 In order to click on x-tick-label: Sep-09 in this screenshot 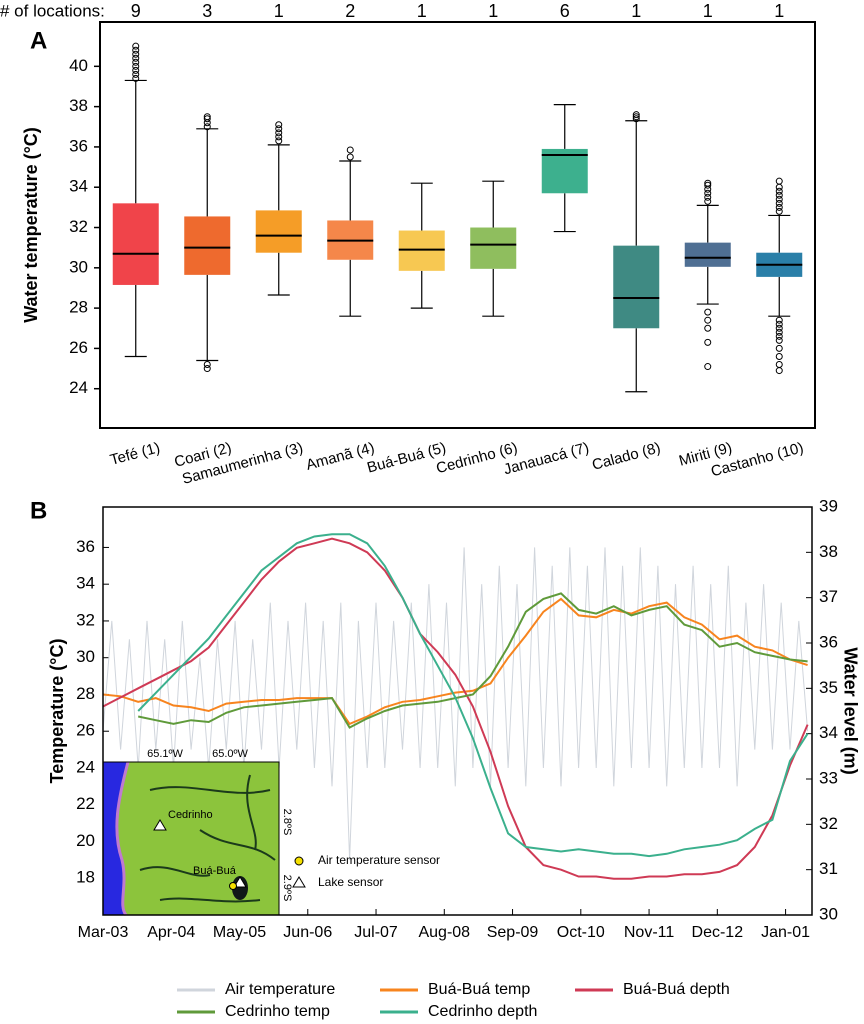, I will do `click(513, 932)`.